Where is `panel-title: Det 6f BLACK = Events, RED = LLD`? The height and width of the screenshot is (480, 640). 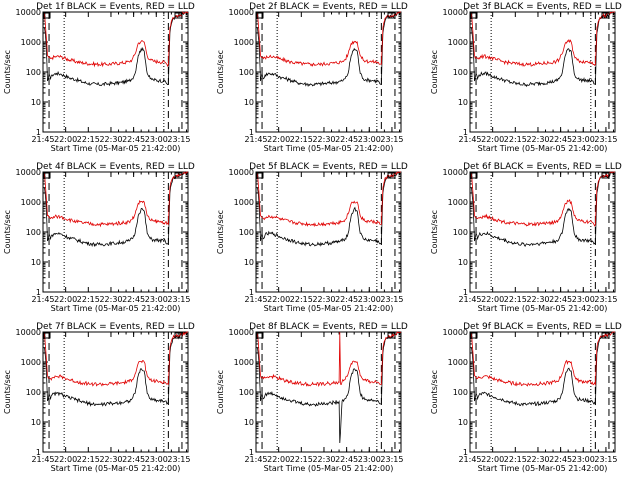 panel-title: Det 6f BLACK = Events, RED = LLD is located at coordinates (542, 167).